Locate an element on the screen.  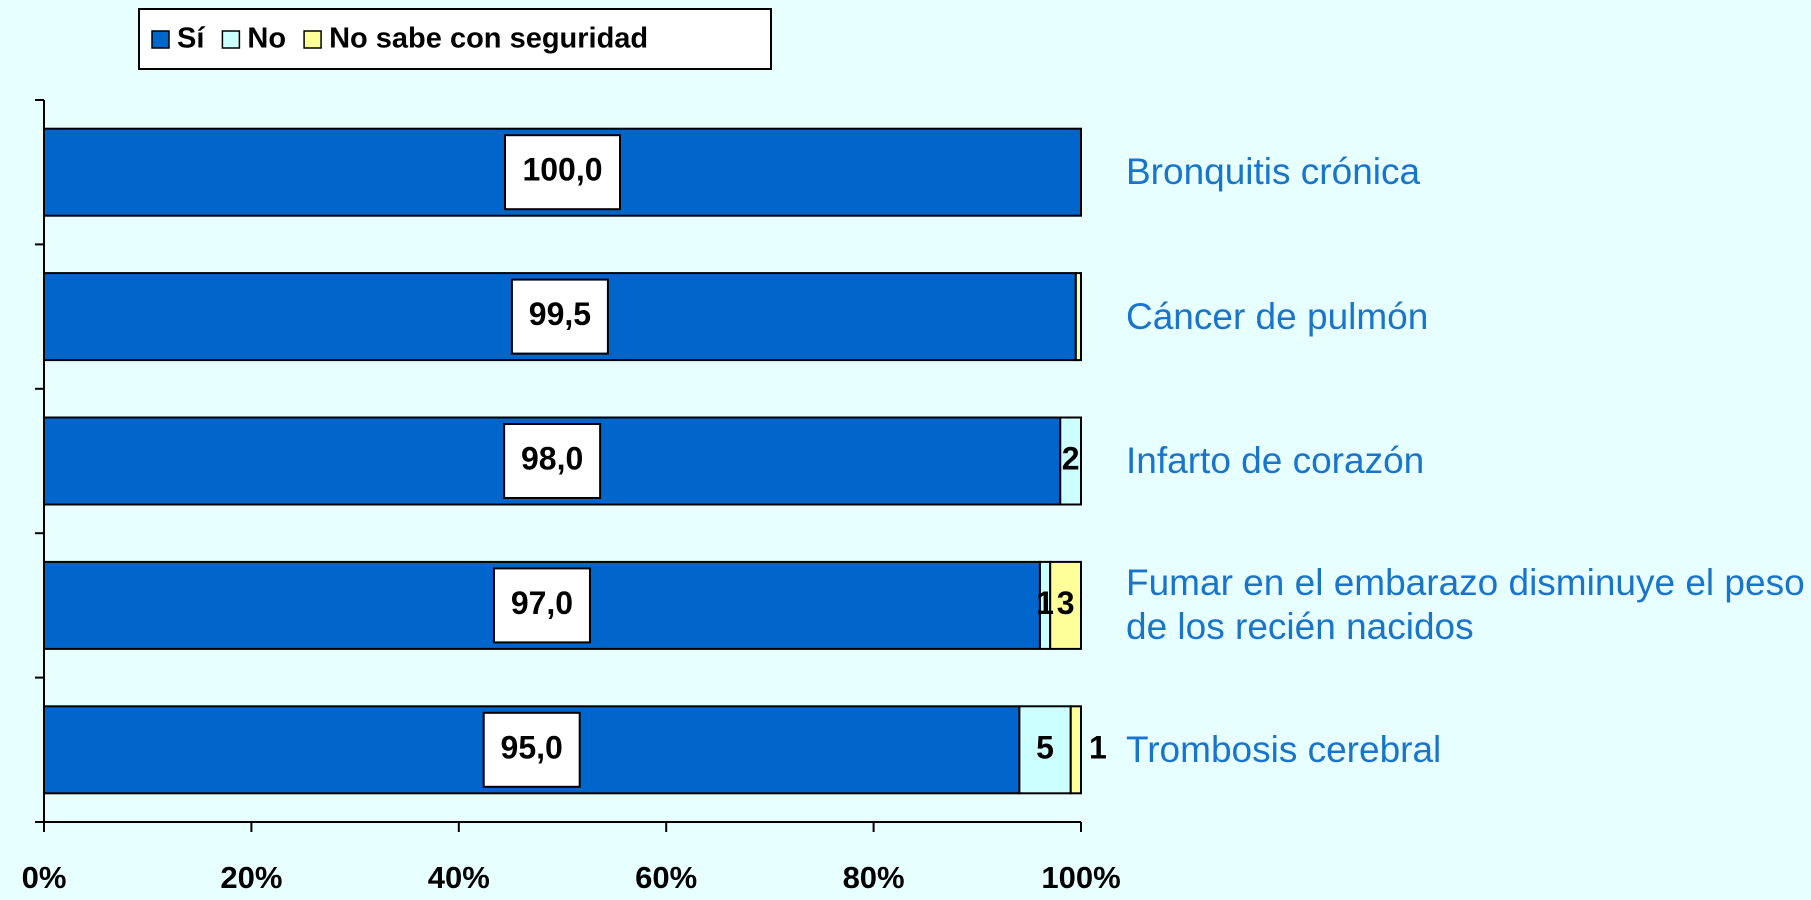
legend-label: No sabe con seguridad is located at coordinates (488, 39).